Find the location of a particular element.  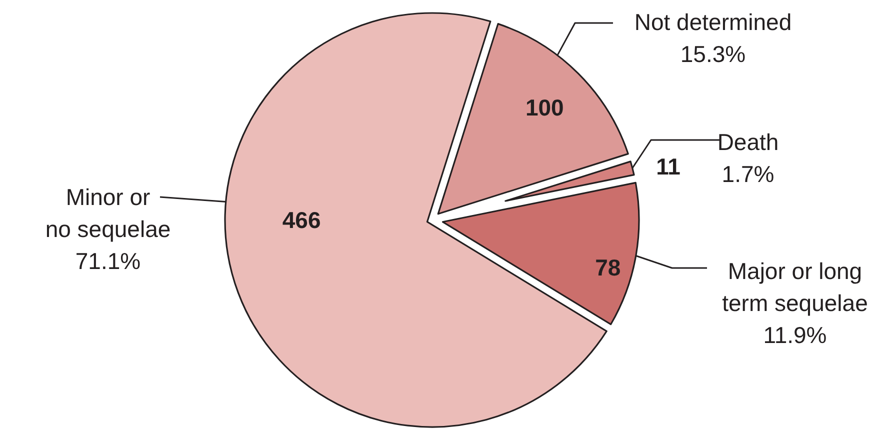

slice-label: Minor or no sequelae 71.1% is located at coordinates (108, 229).